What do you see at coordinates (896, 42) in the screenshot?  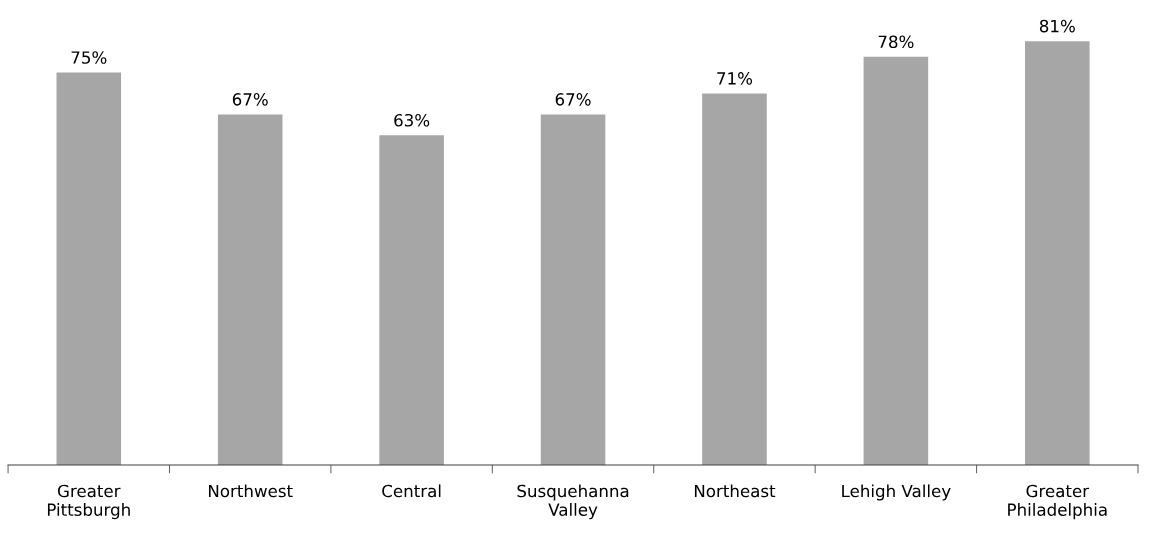 I see `data-label: 78%` at bounding box center [896, 42].